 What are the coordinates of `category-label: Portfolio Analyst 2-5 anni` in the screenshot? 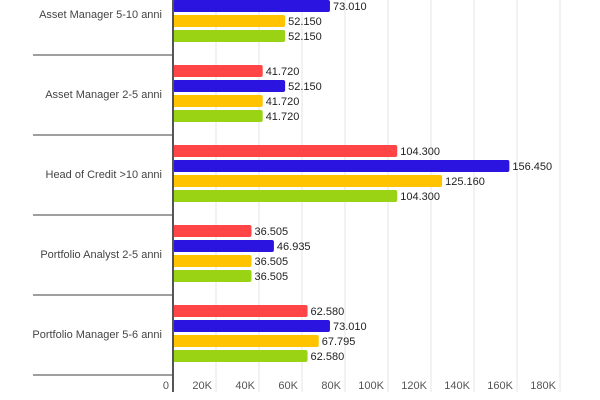 It's located at (101, 255).